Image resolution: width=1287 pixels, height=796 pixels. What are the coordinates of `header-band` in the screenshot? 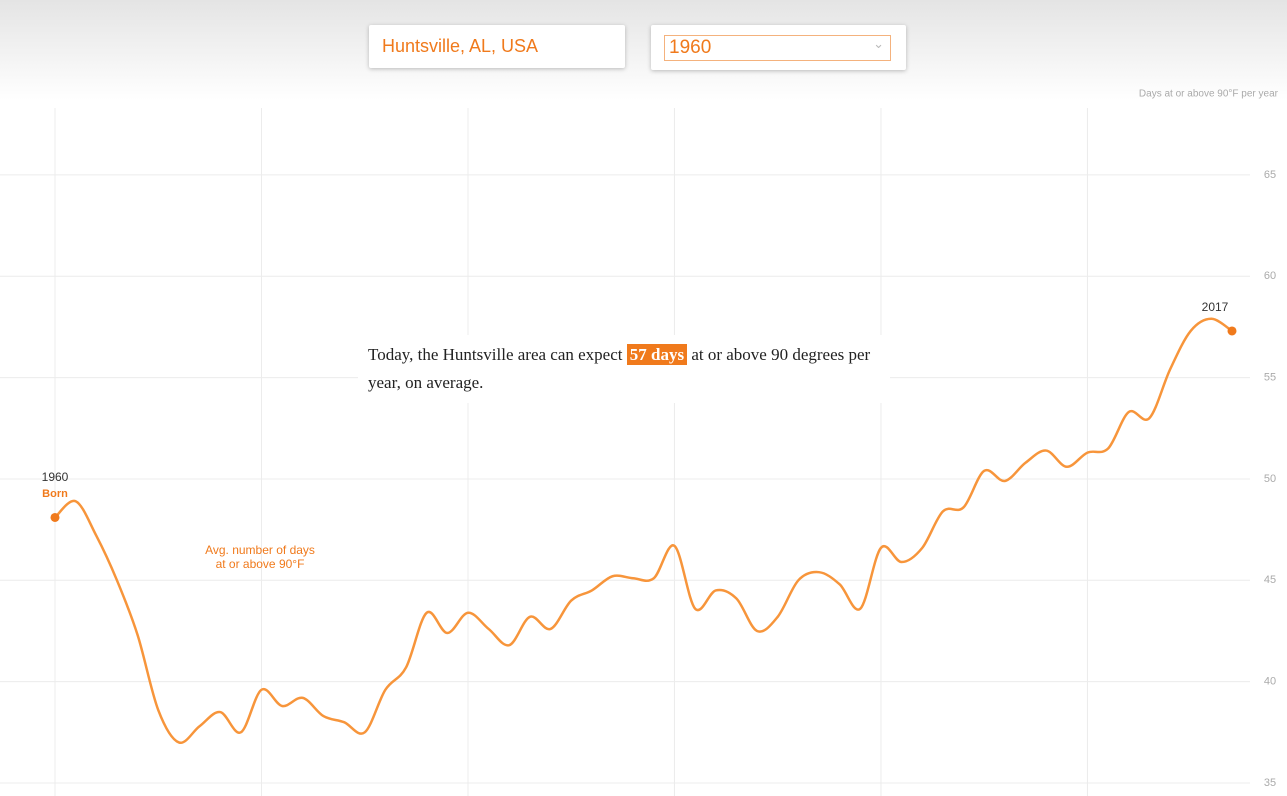 It's located at (643, 50).